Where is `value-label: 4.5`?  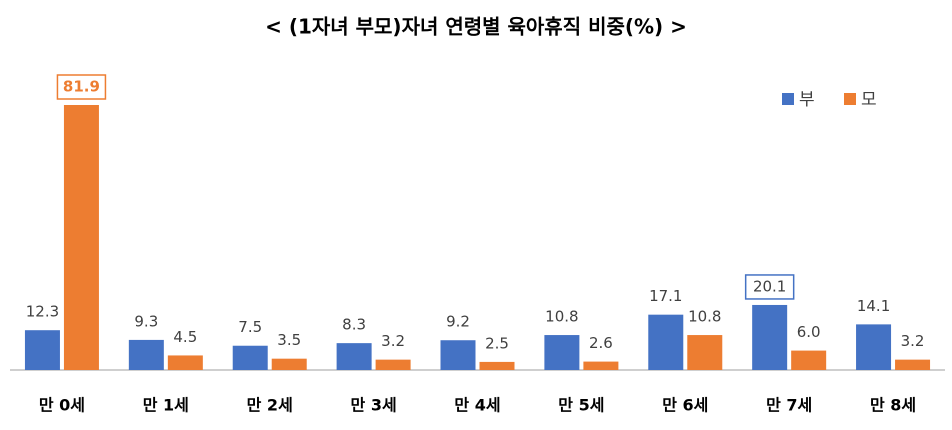
value-label: 4.5 is located at coordinates (185, 337).